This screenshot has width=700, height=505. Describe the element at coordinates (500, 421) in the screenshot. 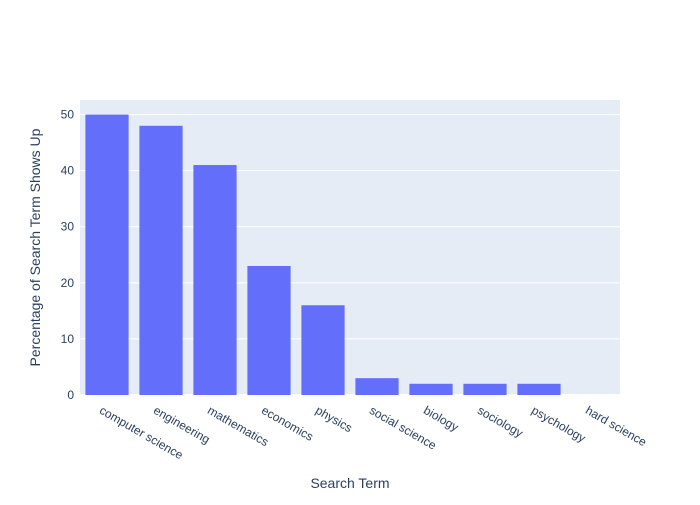

I see `x-tick-label: sociology` at that location.